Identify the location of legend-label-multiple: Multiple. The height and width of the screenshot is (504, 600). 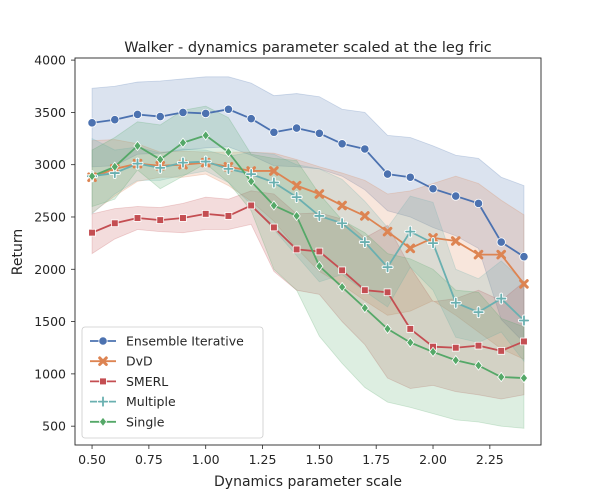
(151, 401).